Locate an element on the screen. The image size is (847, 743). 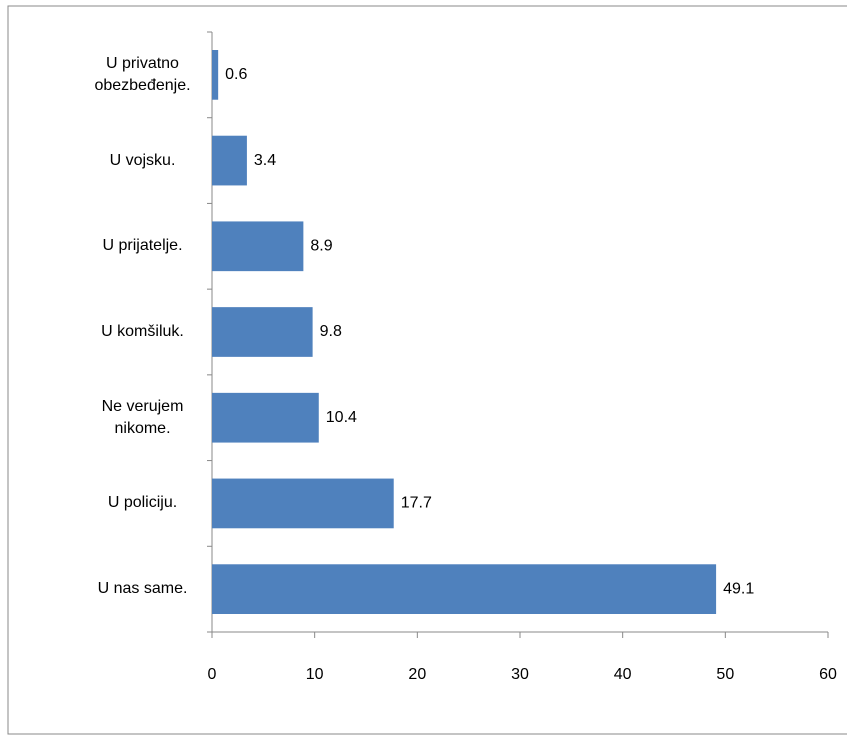
y-tick-label: U nas same. is located at coordinates (142, 589).